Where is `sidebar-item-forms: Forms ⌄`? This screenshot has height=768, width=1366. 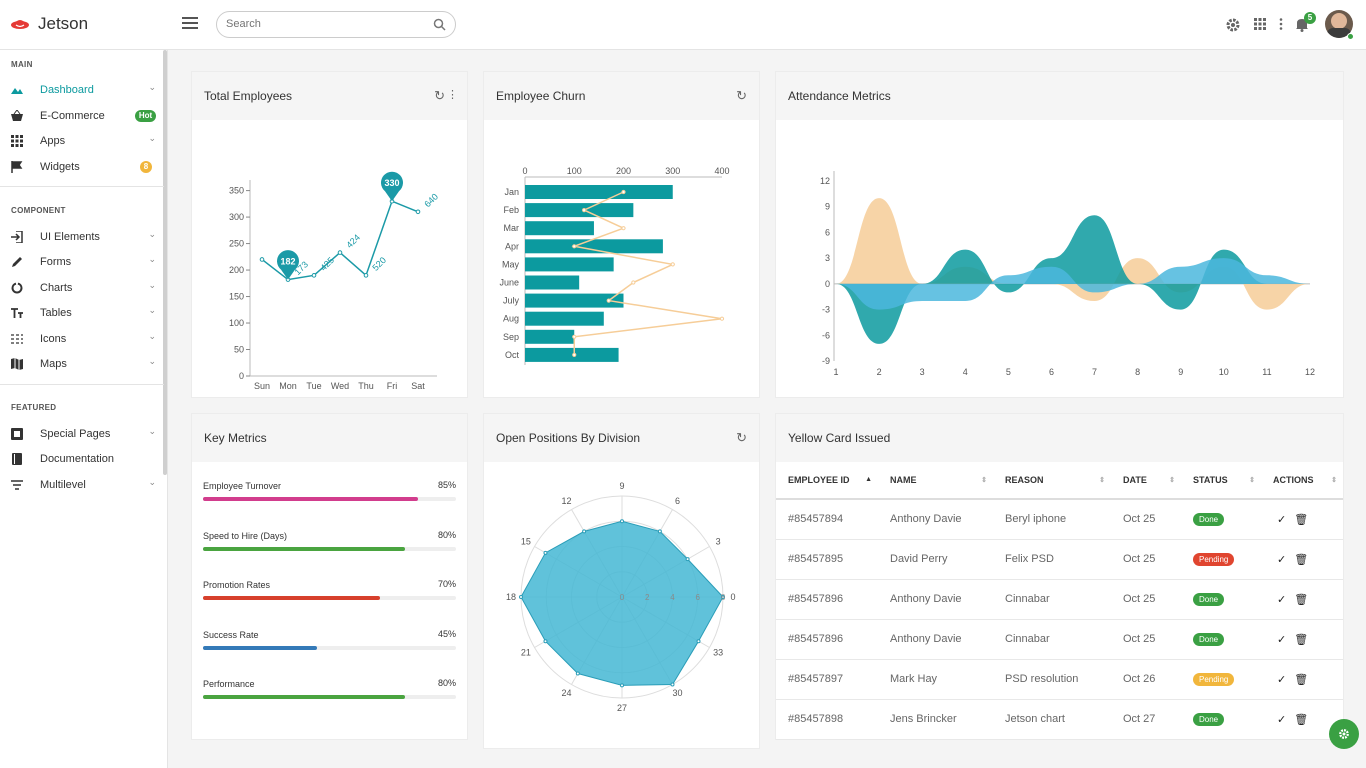 sidebar-item-forms: Forms ⌄ is located at coordinates (82, 262).